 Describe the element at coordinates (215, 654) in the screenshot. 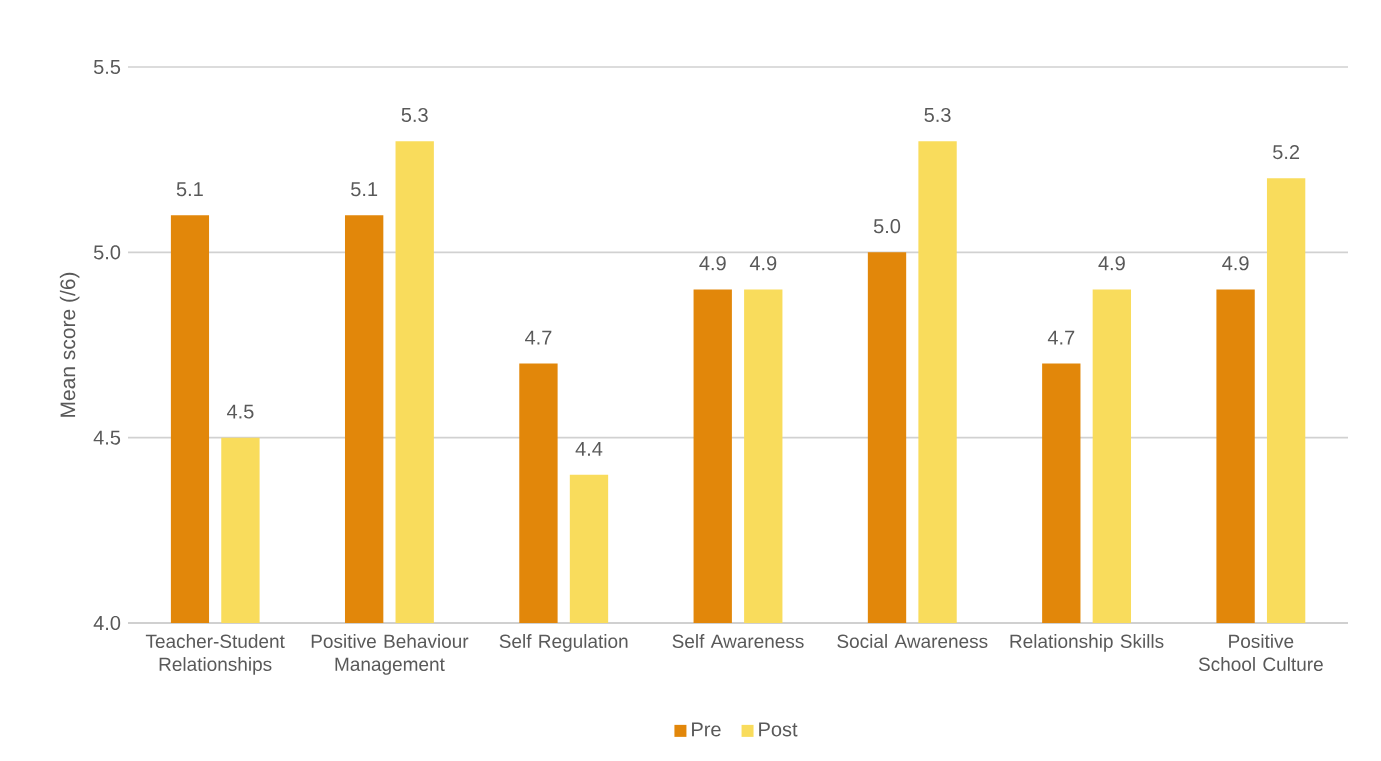

I see `x-tick-label: Teacher-Student Relationships` at that location.